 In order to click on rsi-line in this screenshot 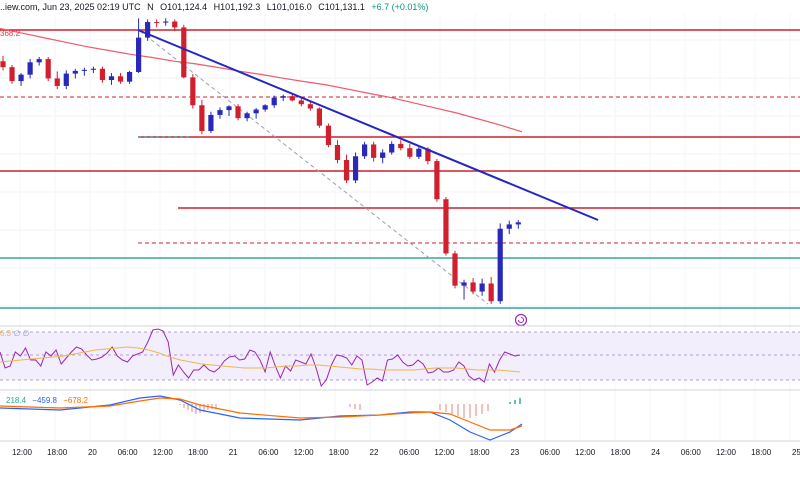, I will do `click(260, 358)`.